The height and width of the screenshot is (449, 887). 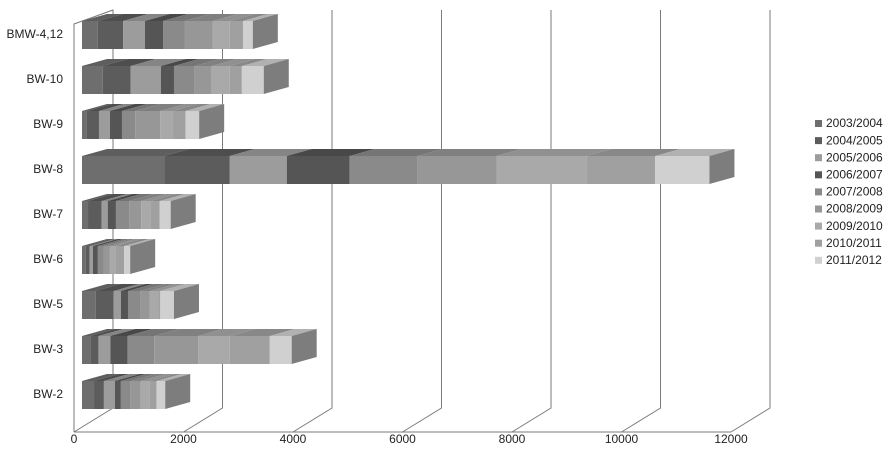 I want to click on legend-label: 2009/2010, so click(x=854, y=226).